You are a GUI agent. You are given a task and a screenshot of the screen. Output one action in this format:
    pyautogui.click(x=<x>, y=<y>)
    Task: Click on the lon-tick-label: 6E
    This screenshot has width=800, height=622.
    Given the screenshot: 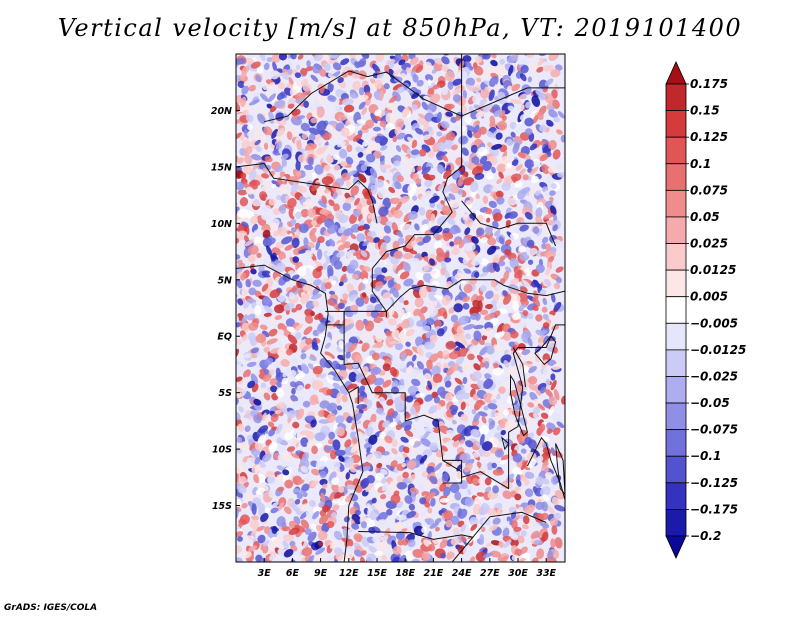 What is the action you would take?
    pyautogui.click(x=293, y=573)
    